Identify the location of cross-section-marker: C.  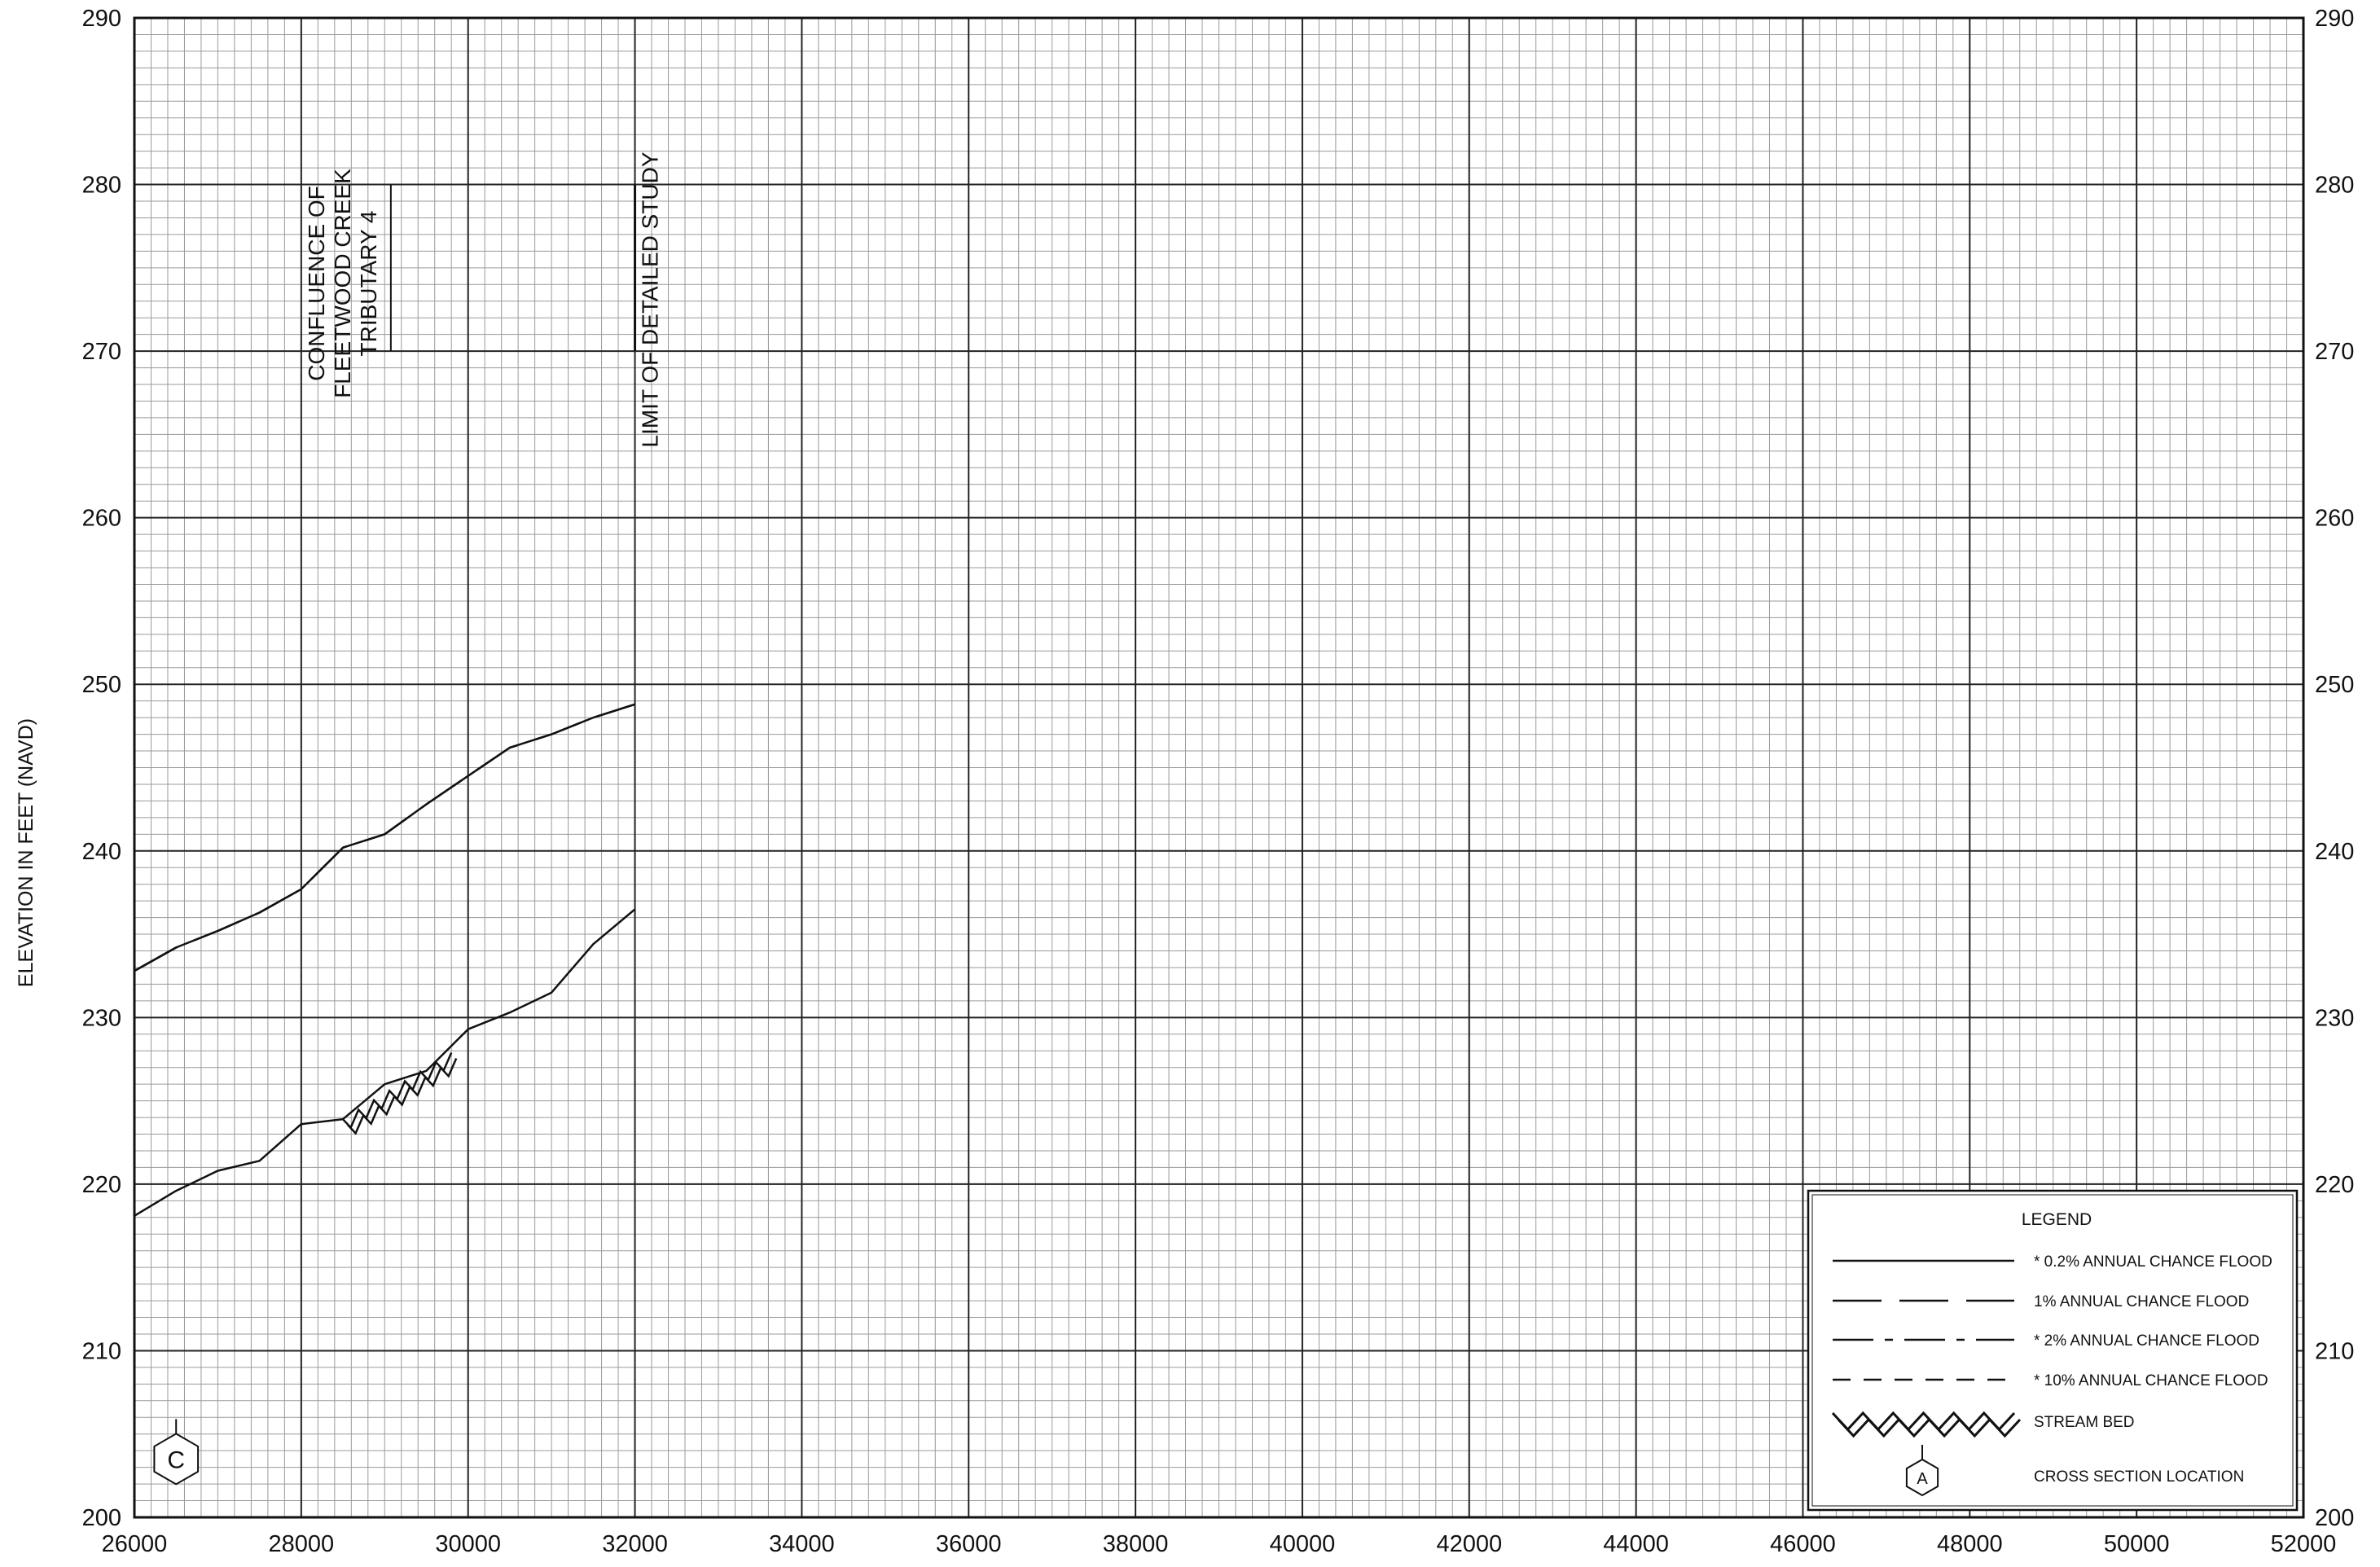
(177, 1452).